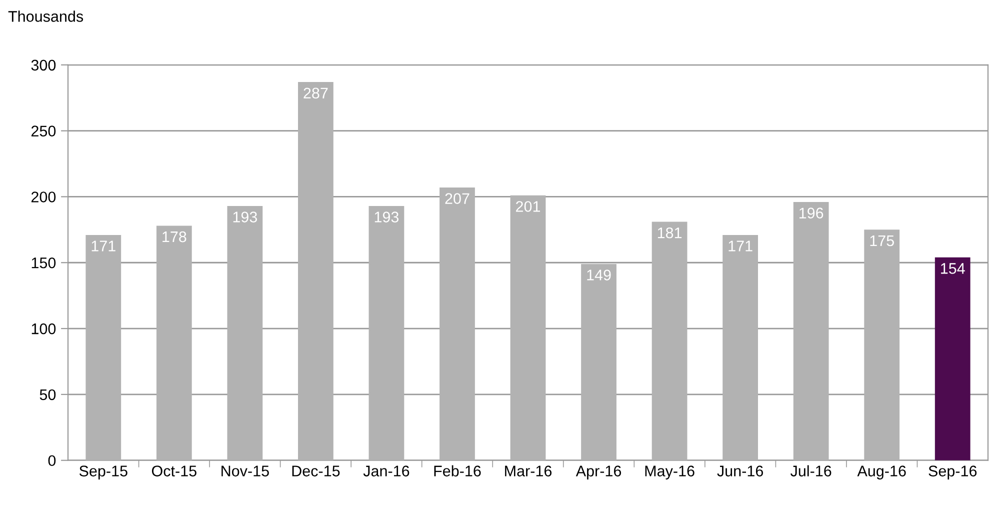 The height and width of the screenshot is (507, 1000). Describe the element at coordinates (599, 473) in the screenshot. I see `x-tick-label: Apr-16` at that location.